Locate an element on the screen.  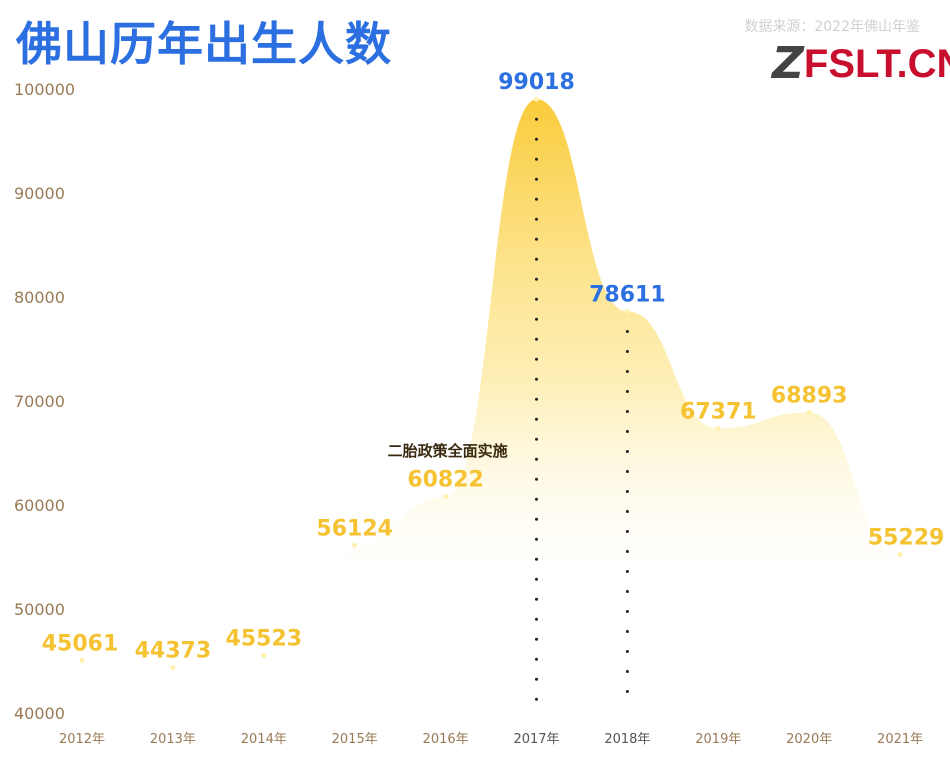
y-tick-label: 70000 is located at coordinates (39, 401).